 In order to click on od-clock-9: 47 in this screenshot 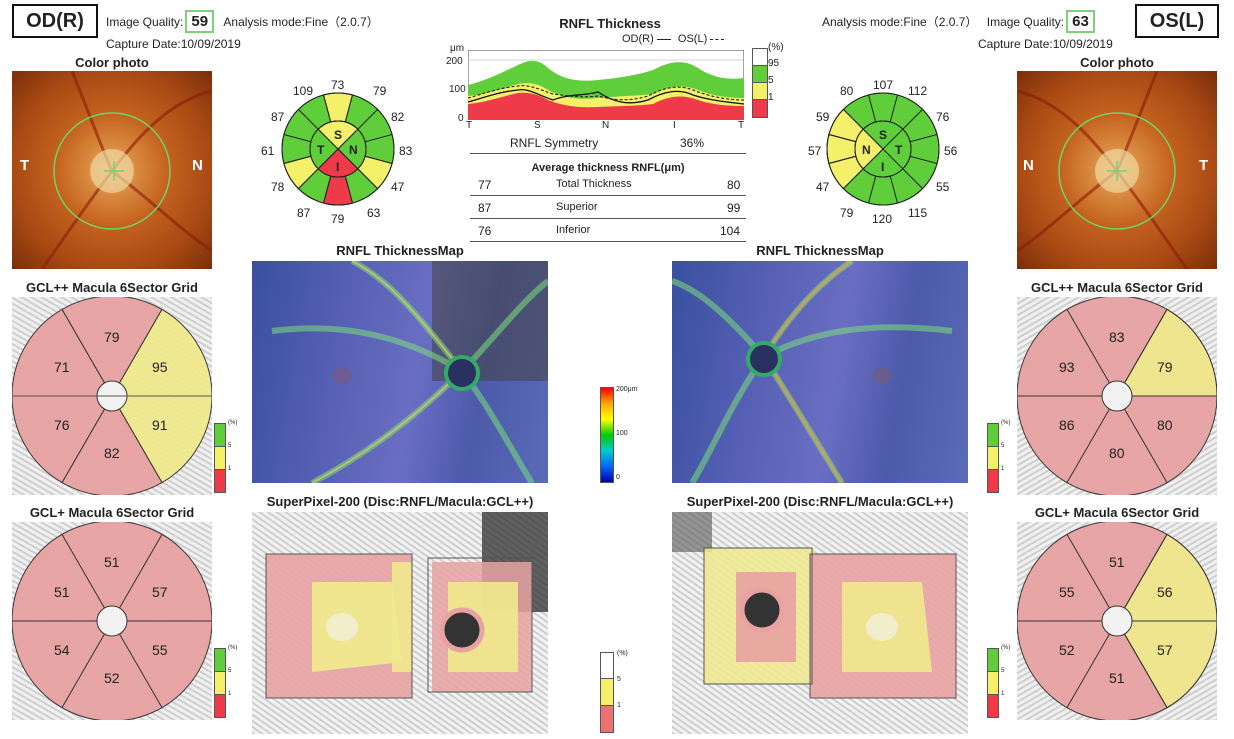, I will do `click(398, 187)`.